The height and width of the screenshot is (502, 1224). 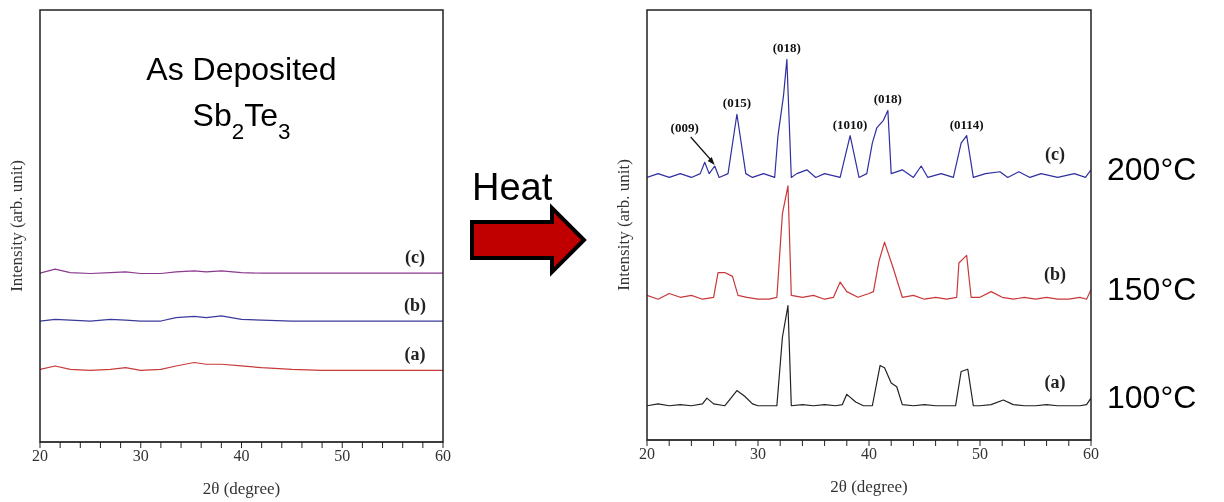 I want to click on text: 200°C, so click(x=1152, y=168).